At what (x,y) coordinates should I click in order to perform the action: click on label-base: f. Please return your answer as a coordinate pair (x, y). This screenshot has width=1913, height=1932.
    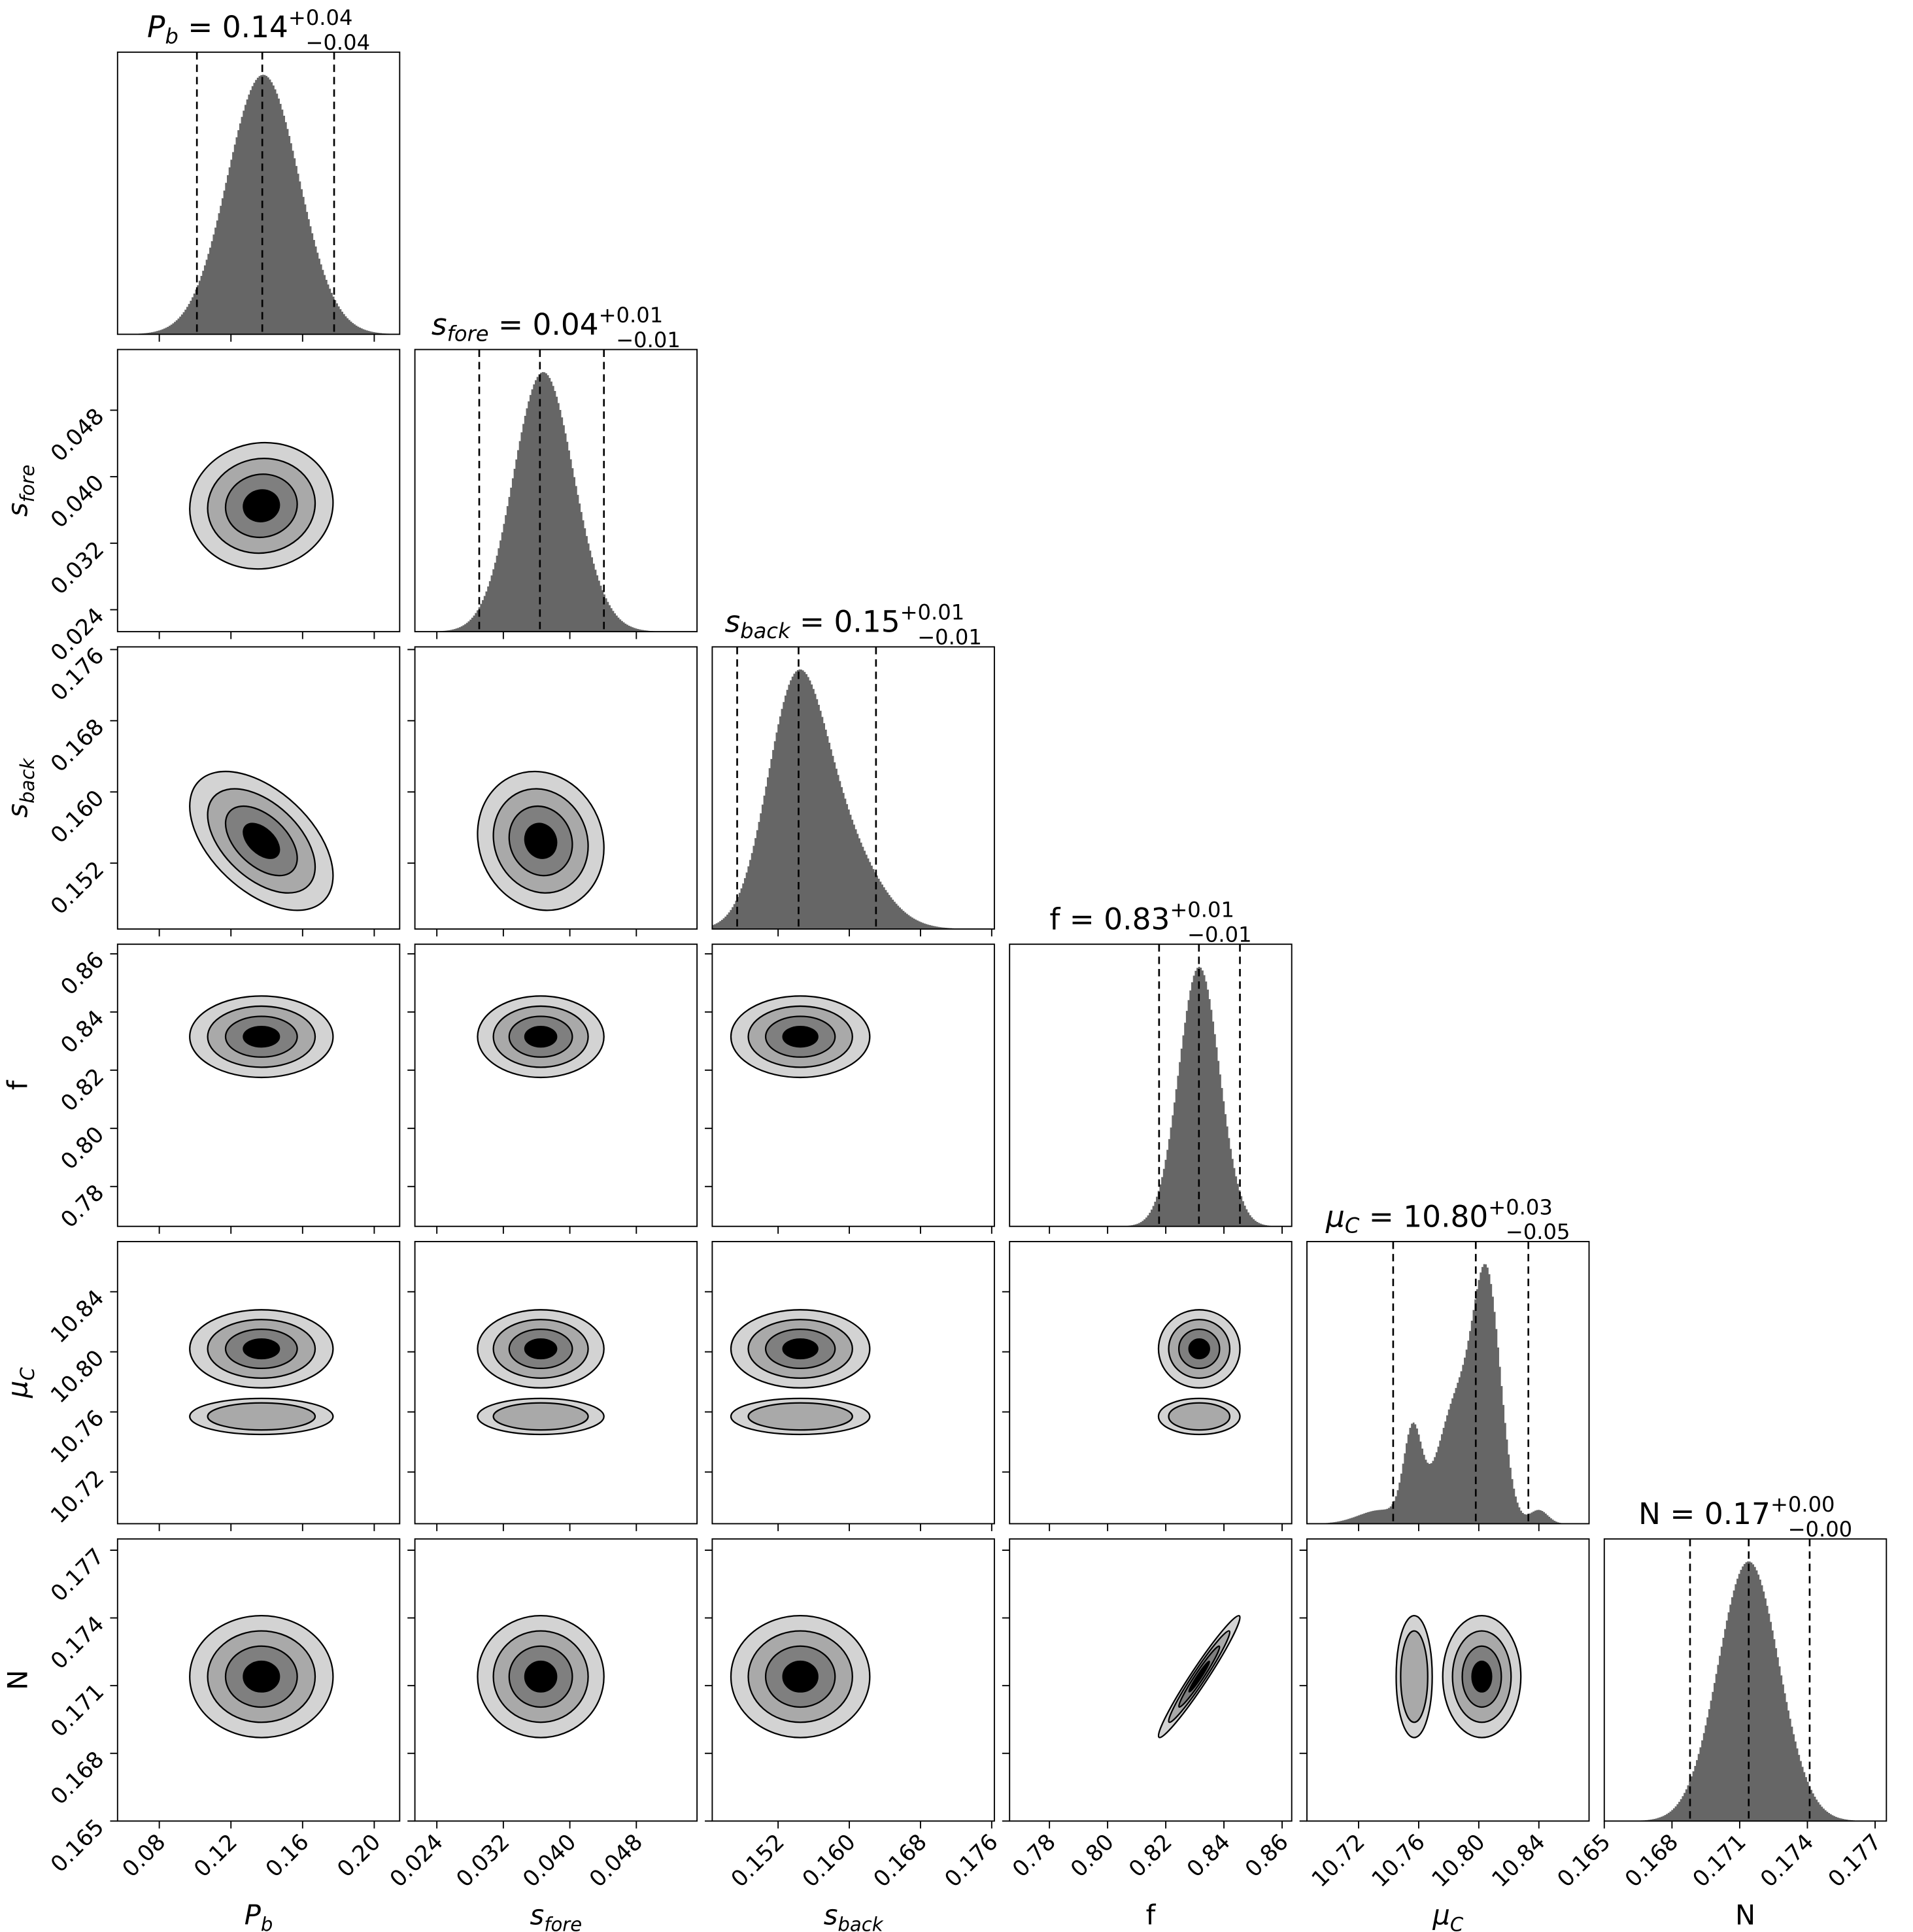
    Looking at the image, I should click on (18, 1084).